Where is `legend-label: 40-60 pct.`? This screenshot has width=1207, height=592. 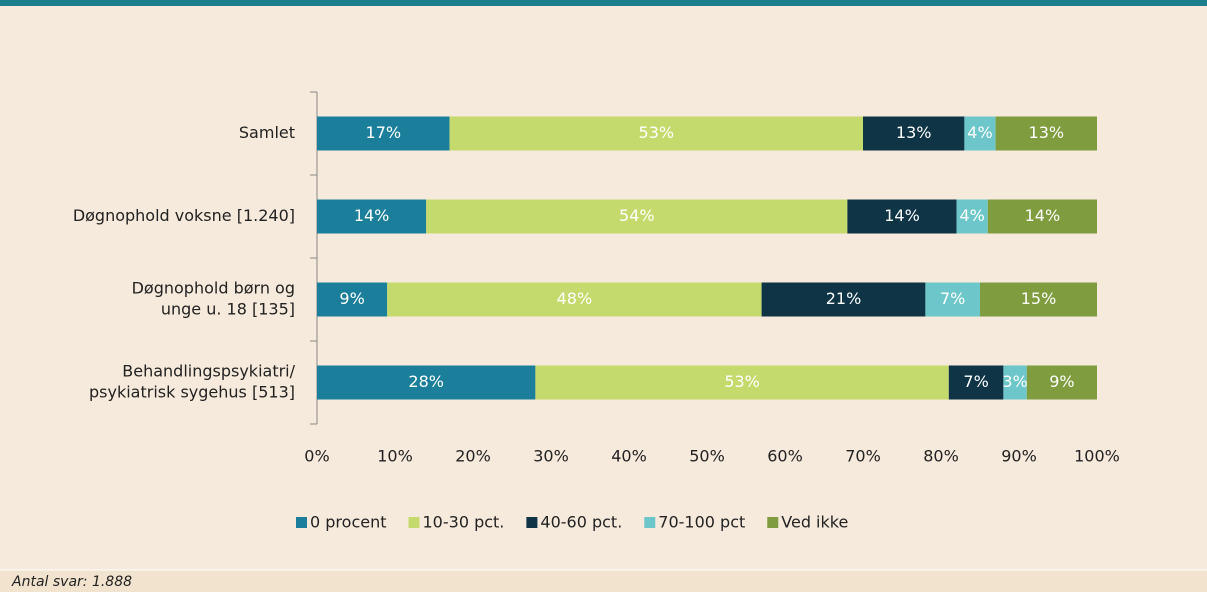 legend-label: 40-60 pct. is located at coordinates (581, 522).